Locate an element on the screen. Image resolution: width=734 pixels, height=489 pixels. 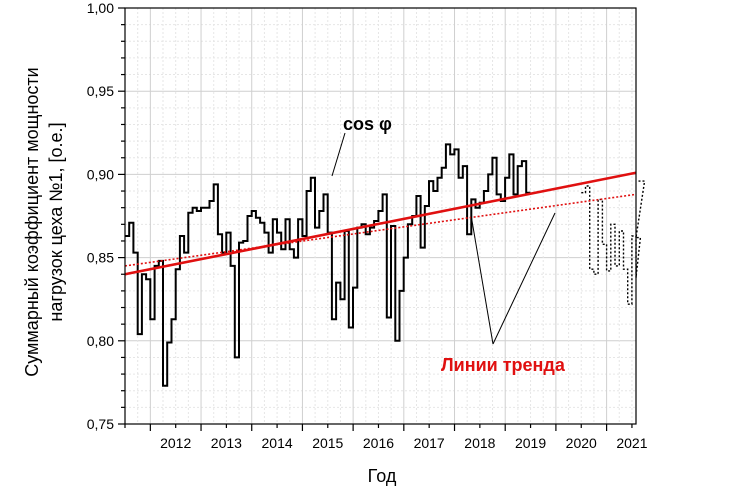
x-tick-label: 2018 is located at coordinates (479, 443).